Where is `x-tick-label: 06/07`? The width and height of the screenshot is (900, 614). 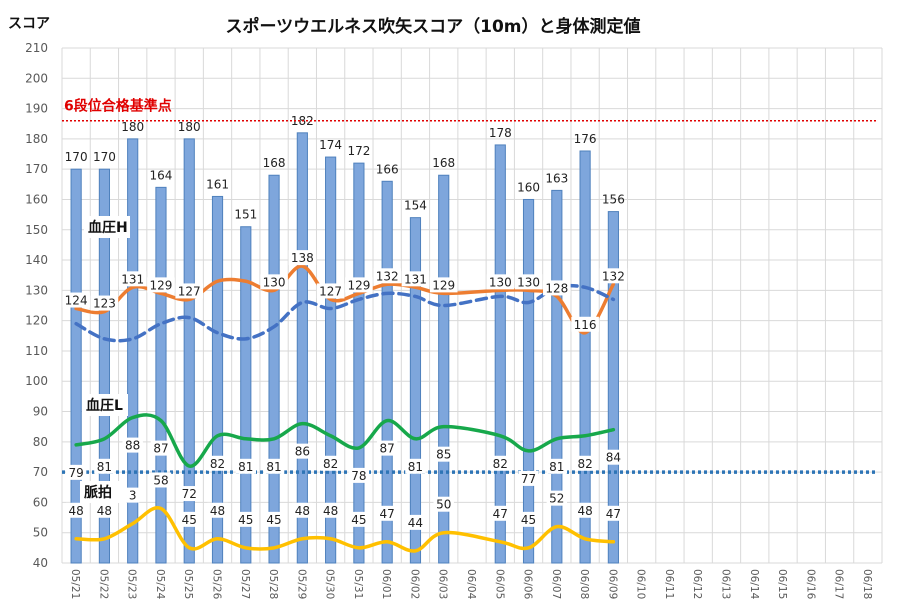 x-tick-label: 06/07 is located at coordinates (556, 584).